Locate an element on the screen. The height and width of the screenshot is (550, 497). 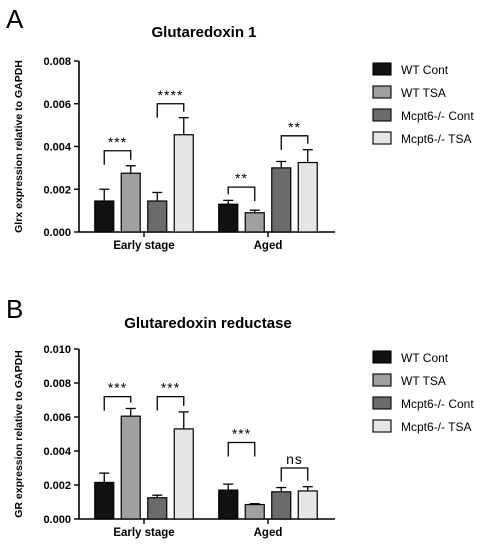
panel-letter: A is located at coordinates (15, 19).